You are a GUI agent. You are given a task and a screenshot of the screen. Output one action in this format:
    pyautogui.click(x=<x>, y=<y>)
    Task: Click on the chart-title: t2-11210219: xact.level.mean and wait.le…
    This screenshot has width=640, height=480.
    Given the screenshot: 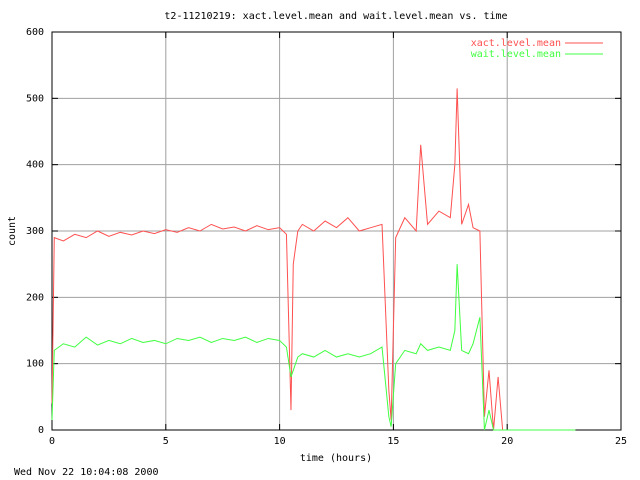 What is the action you would take?
    pyautogui.click(x=335, y=16)
    